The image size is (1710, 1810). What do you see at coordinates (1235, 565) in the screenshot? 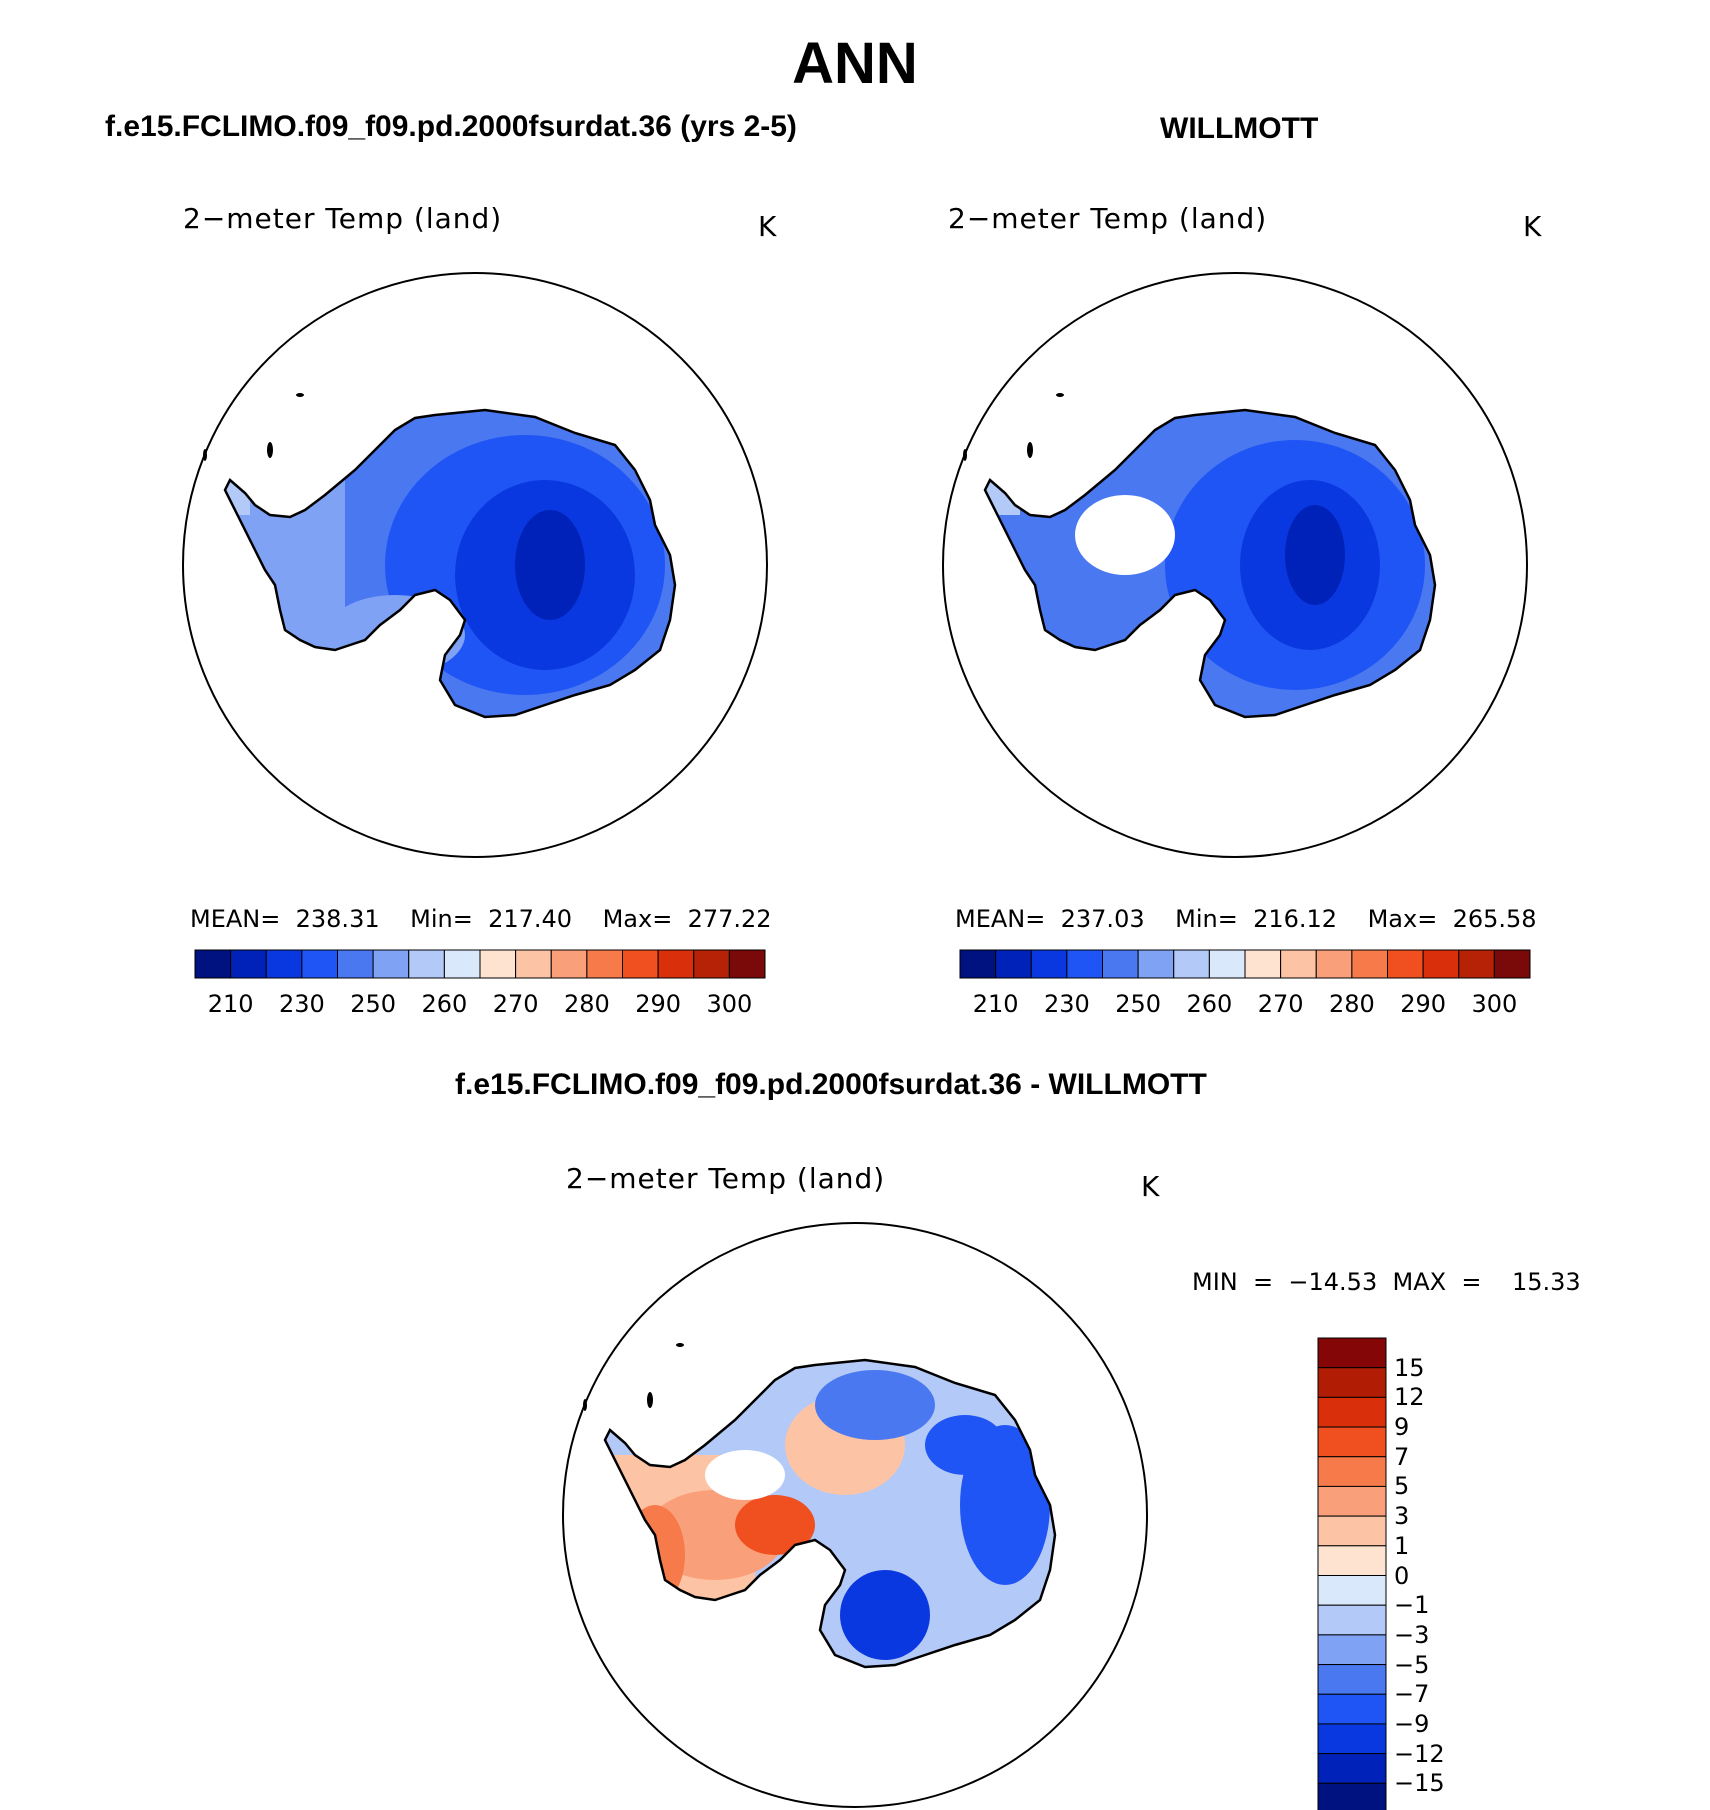
I see `obs-map` at bounding box center [1235, 565].